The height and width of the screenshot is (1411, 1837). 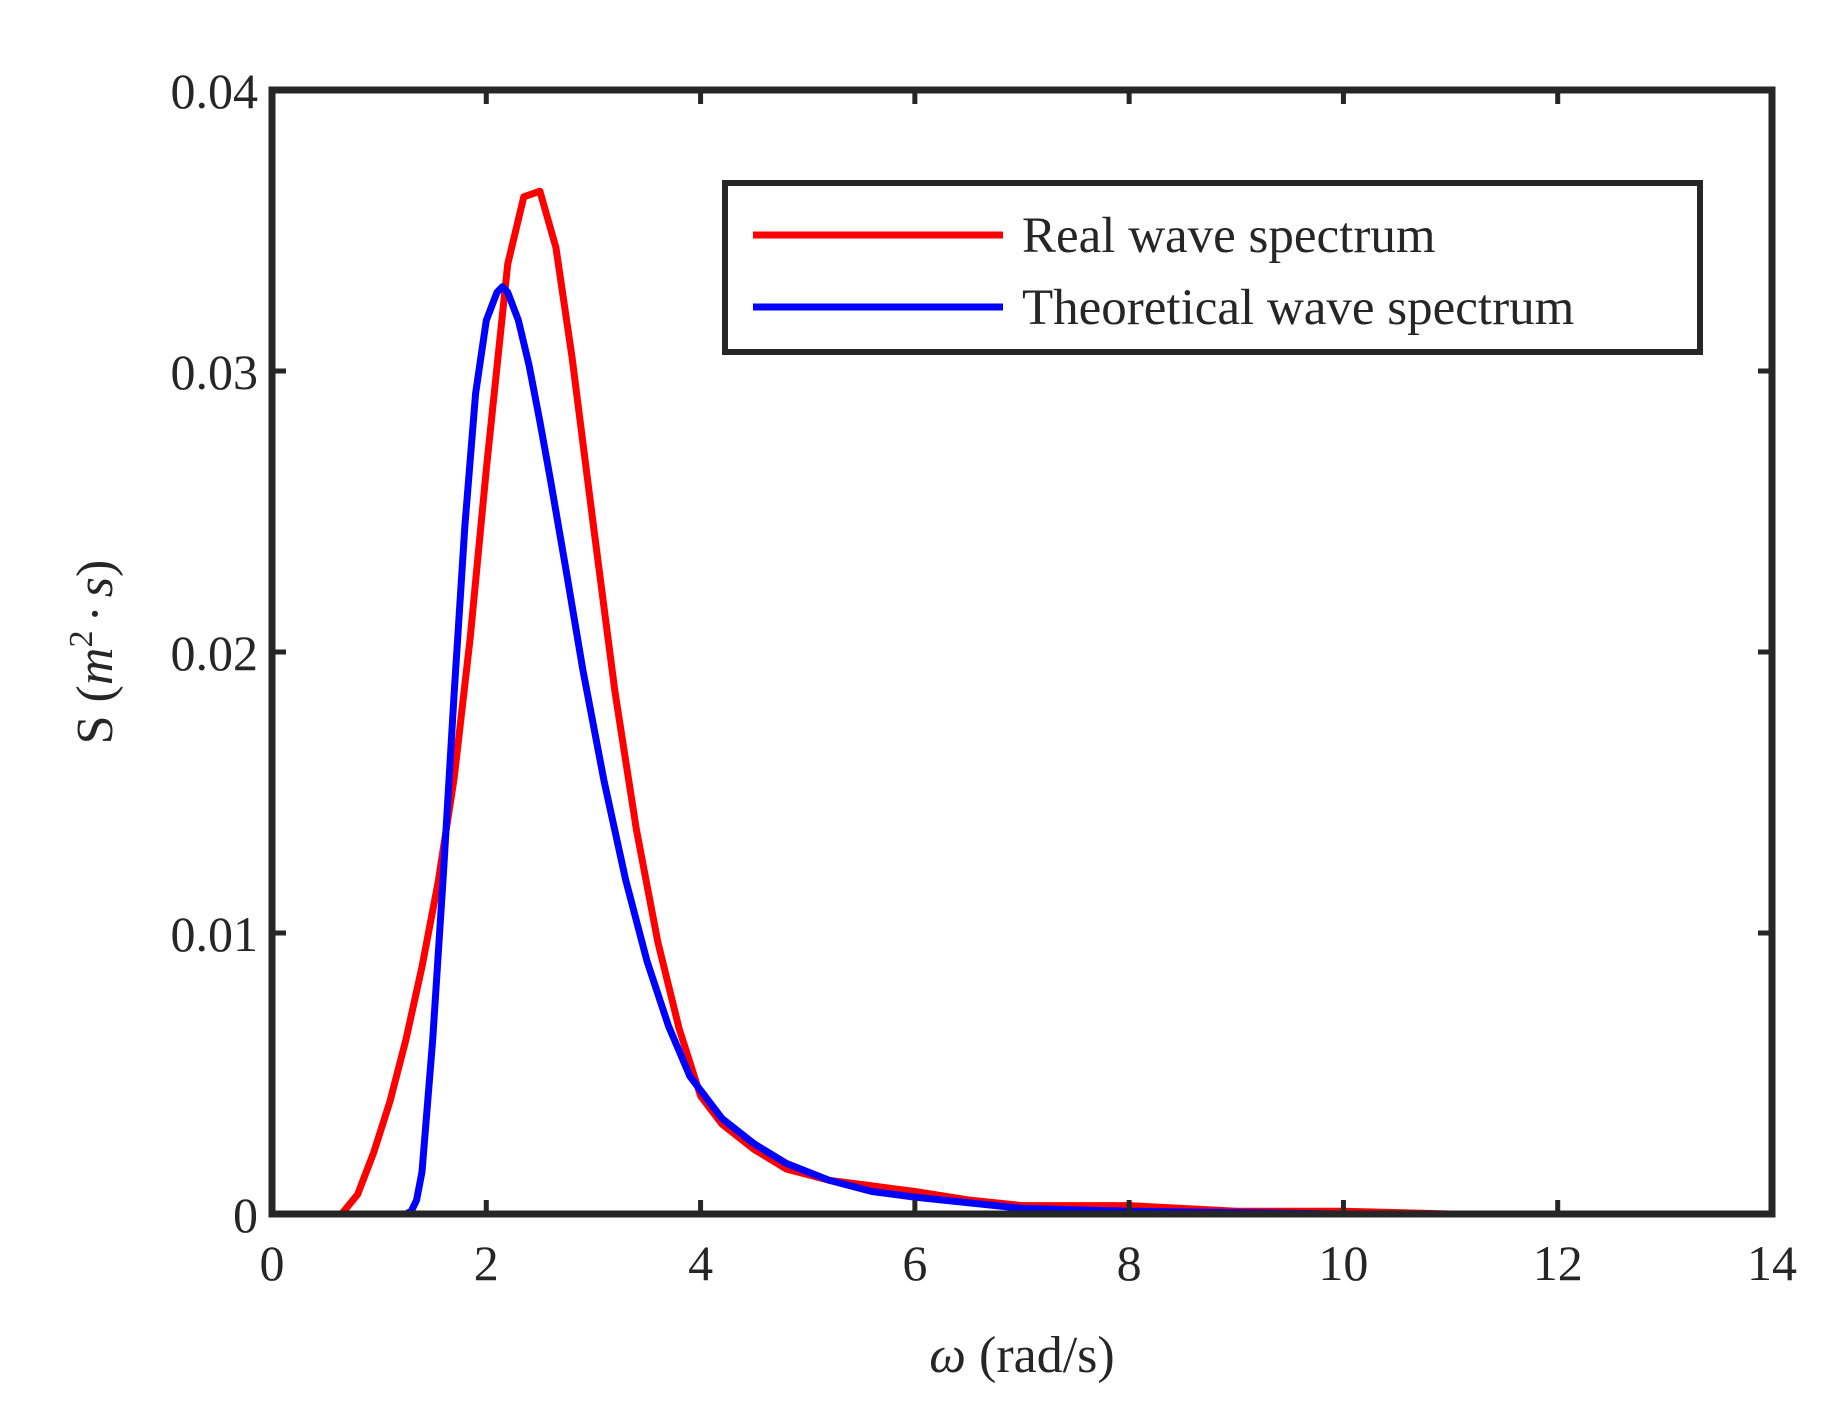 I want to click on x-tick-label: 14, so click(x=1772, y=1263).